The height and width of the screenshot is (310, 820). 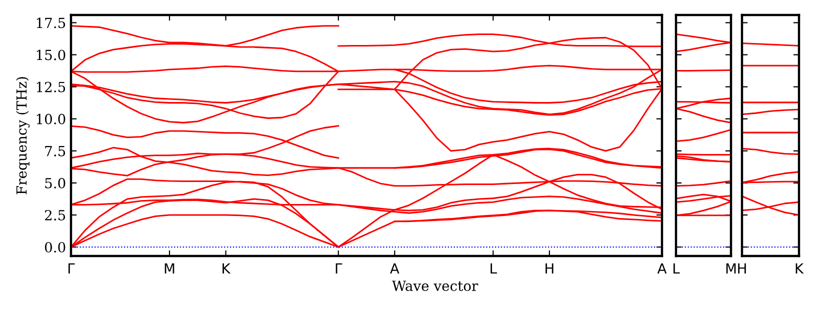 What do you see at coordinates (55, 215) in the screenshot?
I see `y-tick-label: 2.5` at bounding box center [55, 215].